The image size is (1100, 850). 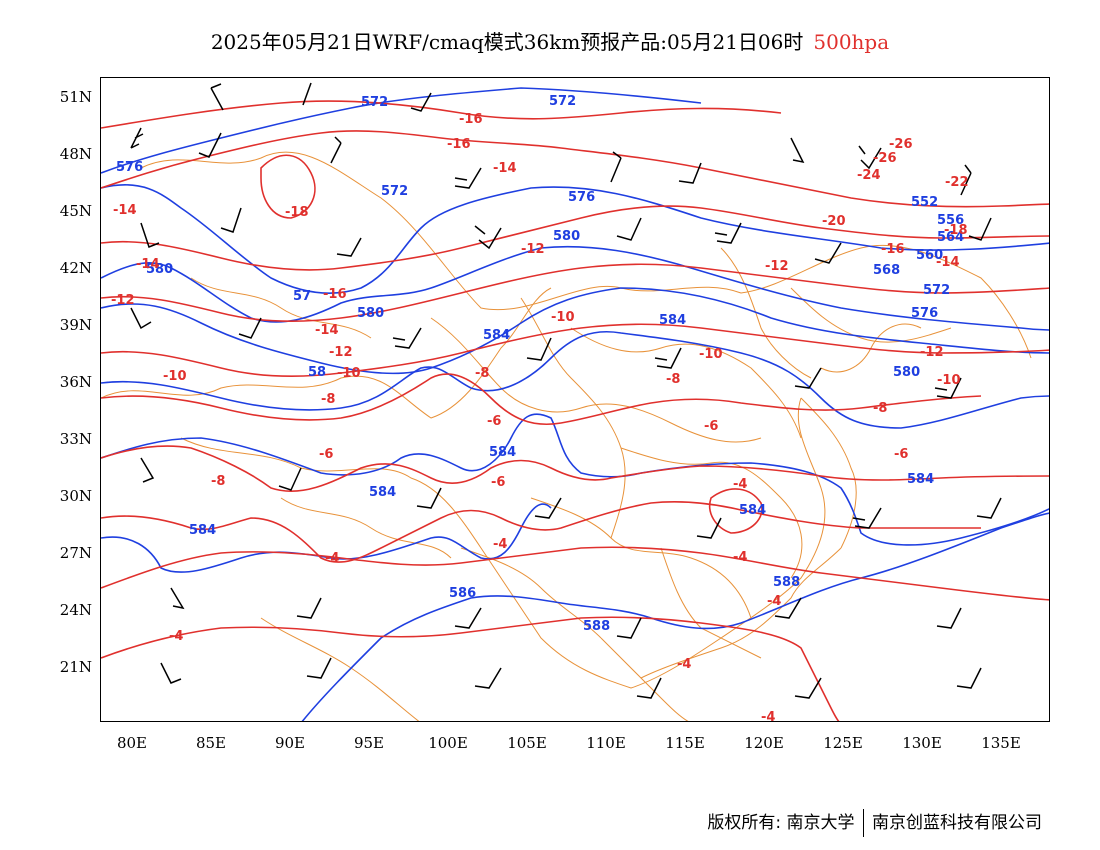 What do you see at coordinates (302, 296) in the screenshot?
I see `height-label: 57` at bounding box center [302, 296].